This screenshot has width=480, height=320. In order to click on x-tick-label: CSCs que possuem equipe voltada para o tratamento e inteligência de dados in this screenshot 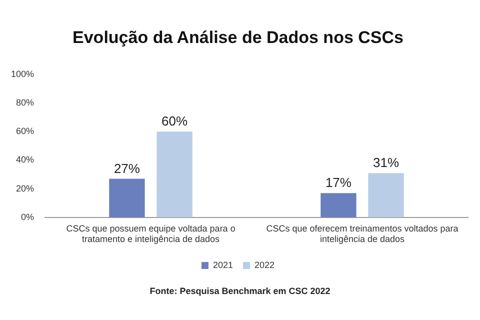, I will do `click(151, 233)`.